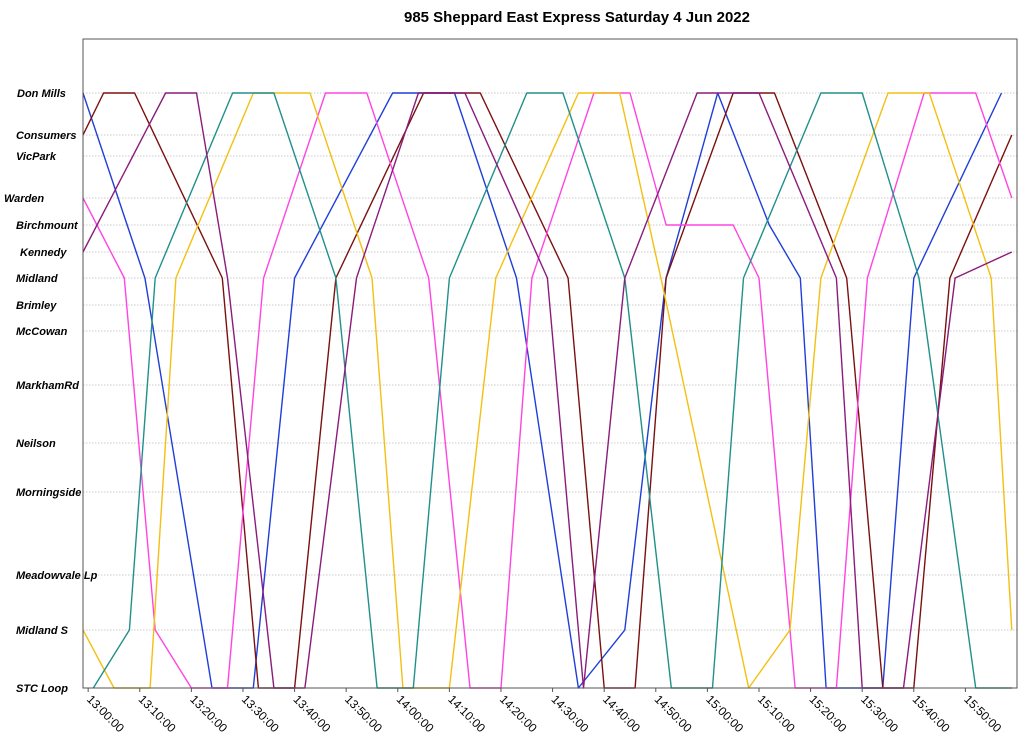 The width and height of the screenshot is (1024, 752). What do you see at coordinates (42, 631) in the screenshot?
I see `stop-label: Midland S` at bounding box center [42, 631].